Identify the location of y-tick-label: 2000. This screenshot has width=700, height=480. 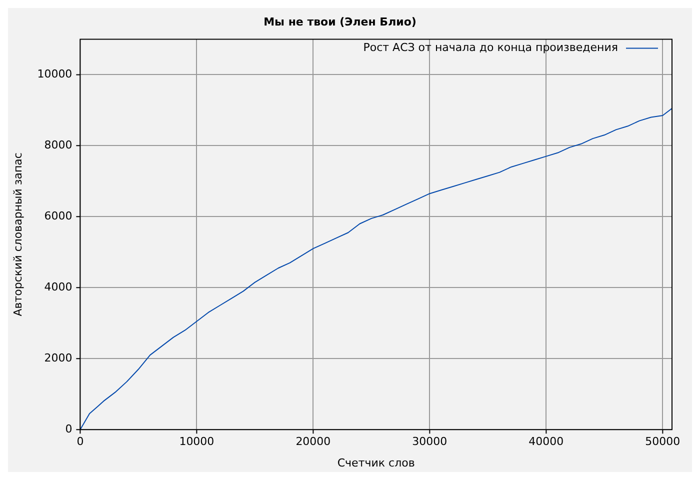
(58, 357).